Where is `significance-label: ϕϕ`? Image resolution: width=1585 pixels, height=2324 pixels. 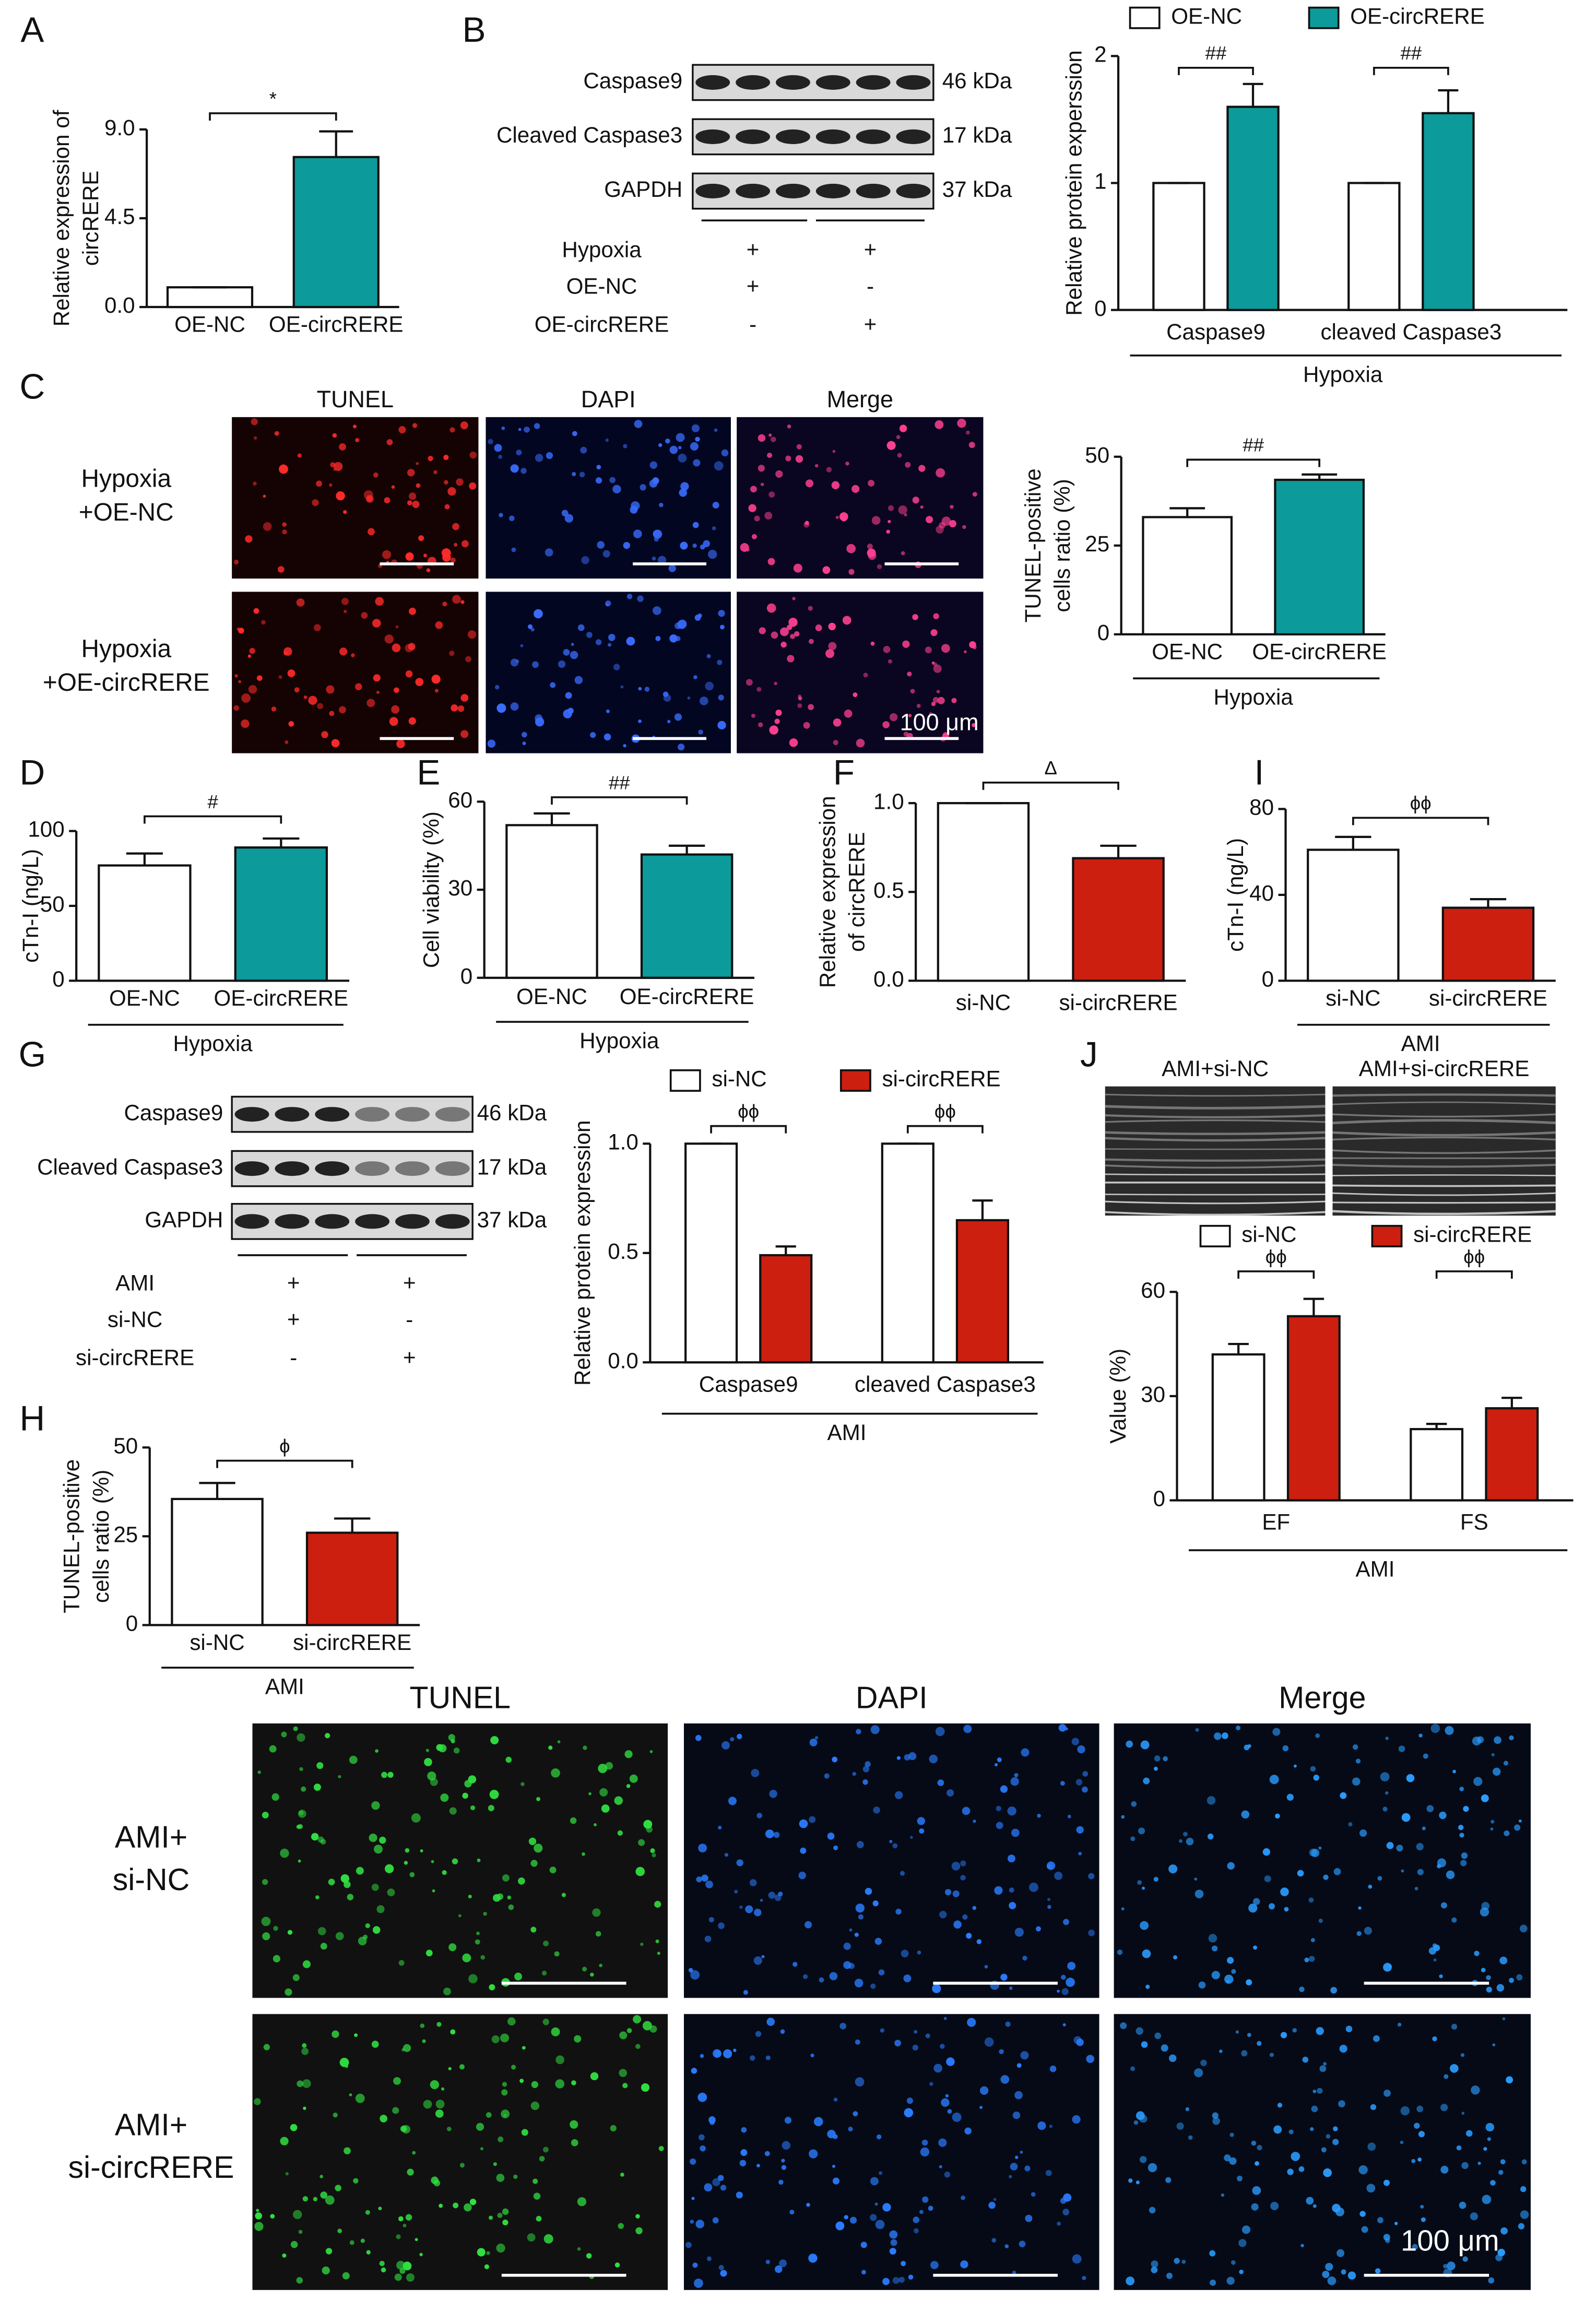 significance-label: ϕϕ is located at coordinates (1276, 1256).